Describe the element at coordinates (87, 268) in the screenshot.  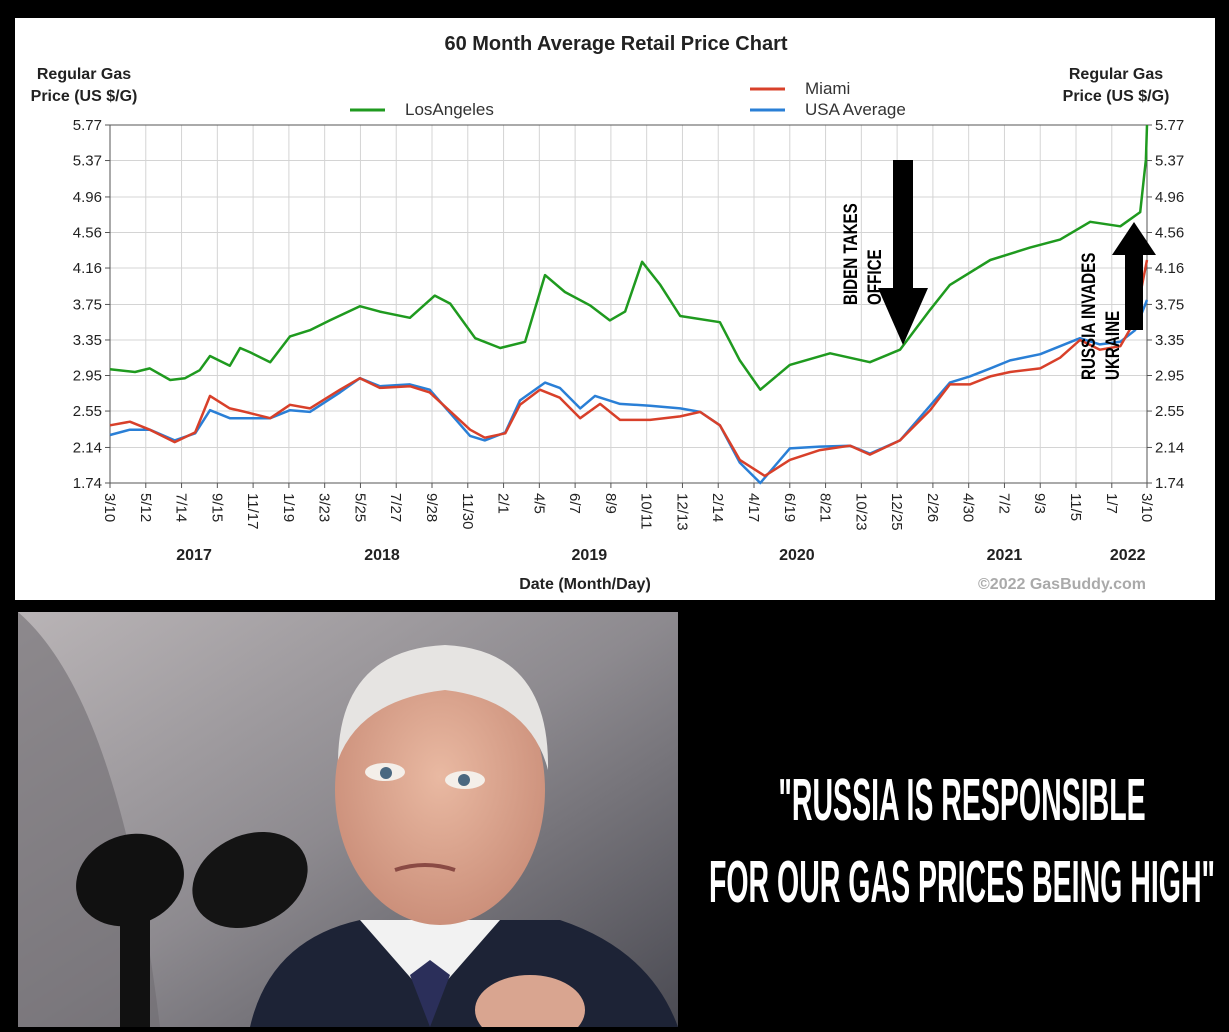
I see `y-tick-label: 4.16` at that location.